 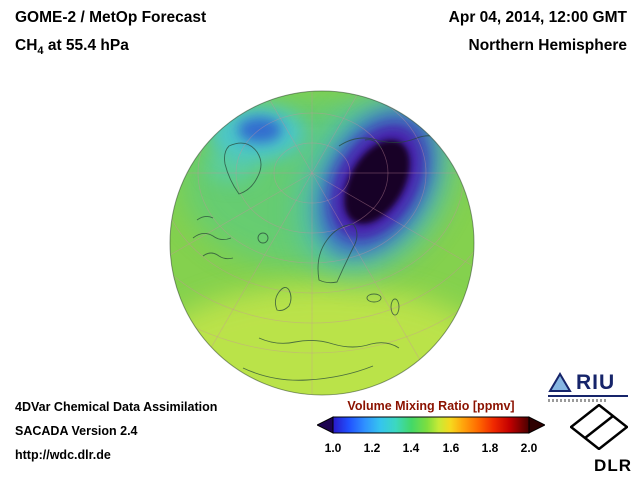 What do you see at coordinates (537, 425) in the screenshot?
I see `colorbar-right-arrow` at bounding box center [537, 425].